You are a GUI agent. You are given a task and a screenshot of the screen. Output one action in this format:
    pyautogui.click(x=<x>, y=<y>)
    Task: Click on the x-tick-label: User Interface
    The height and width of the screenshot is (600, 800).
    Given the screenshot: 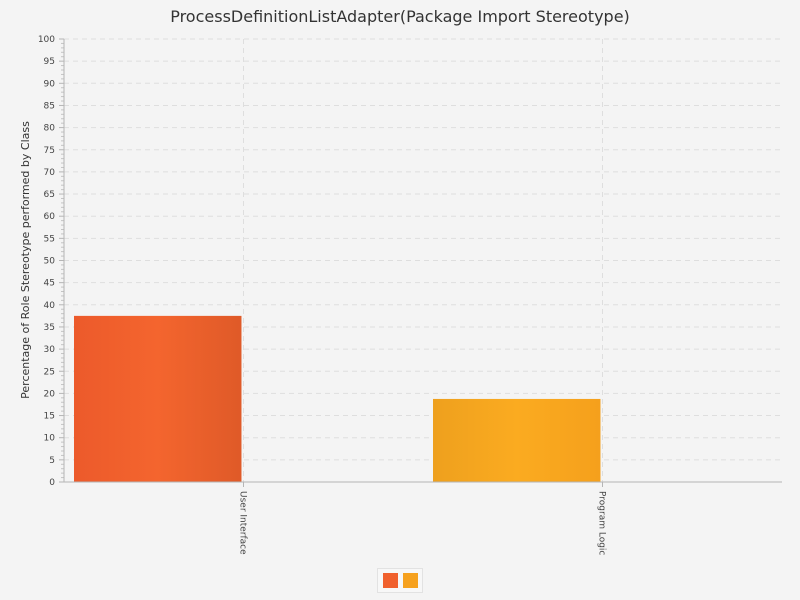 What is the action you would take?
    pyautogui.click(x=243, y=523)
    